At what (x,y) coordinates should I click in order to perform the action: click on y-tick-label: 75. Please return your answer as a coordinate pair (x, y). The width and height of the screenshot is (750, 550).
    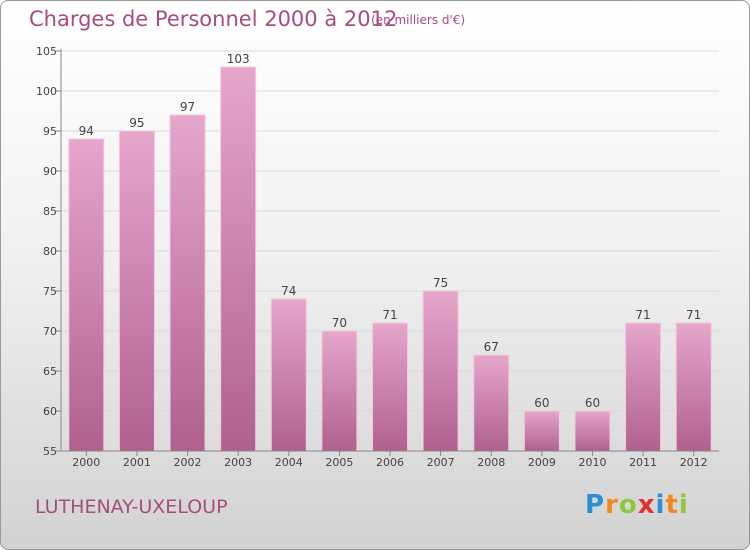
    Looking at the image, I should click on (50, 291).